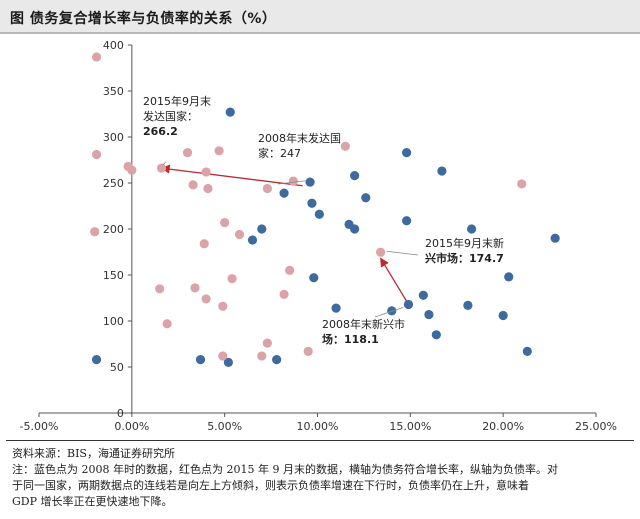  What do you see at coordinates (39, 426) in the screenshot?
I see `x-tick-label: -5.00%` at bounding box center [39, 426].